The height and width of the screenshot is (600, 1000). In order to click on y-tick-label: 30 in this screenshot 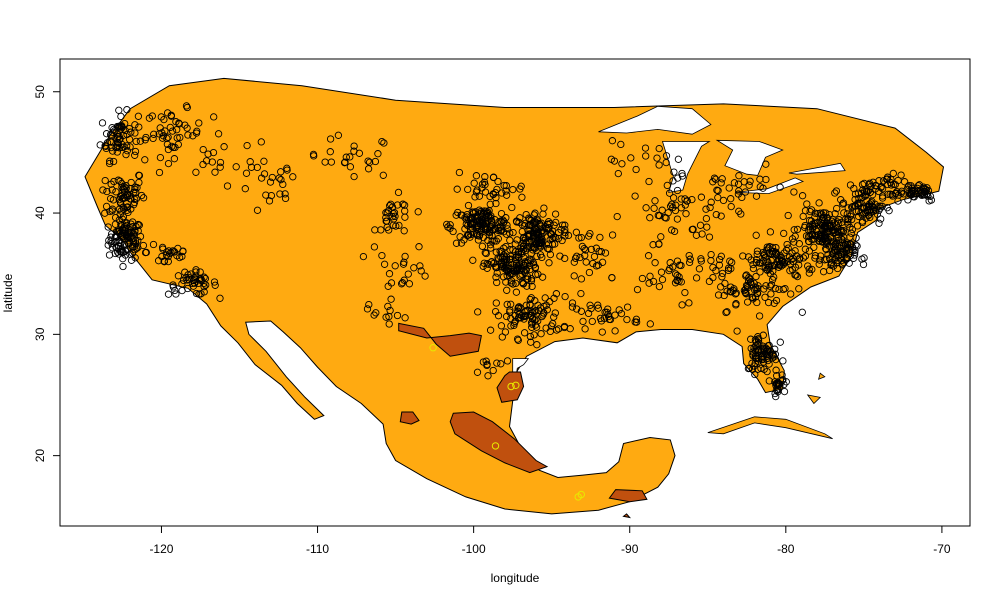, I will do `click(40, 334)`.